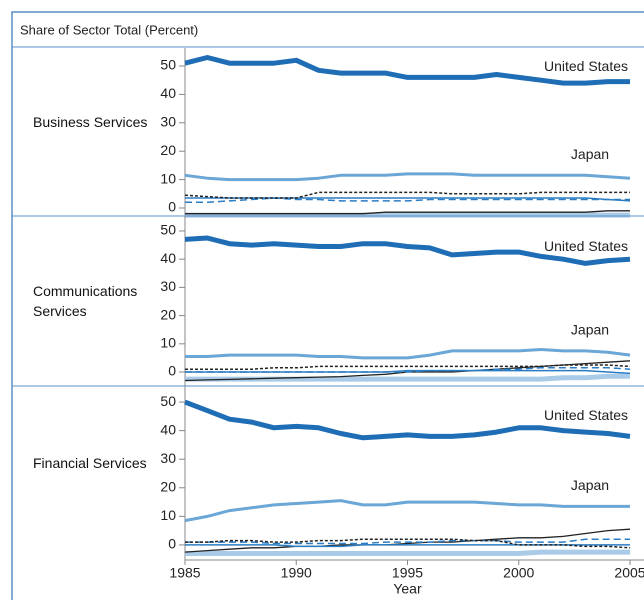  Describe the element at coordinates (407, 589) in the screenshot. I see `x-axis-label: Year` at that location.